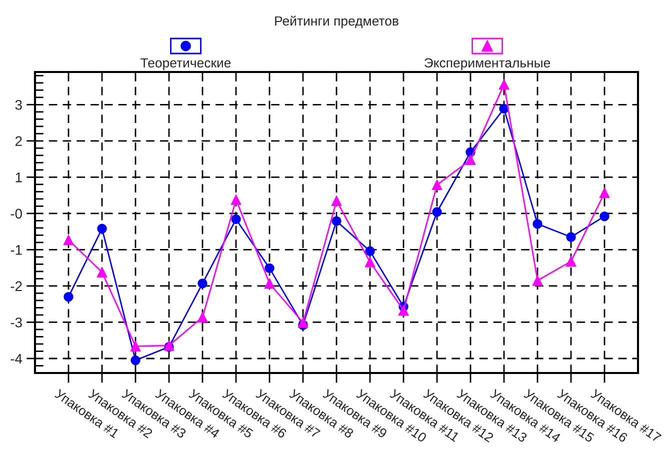 The height and width of the screenshot is (456, 668). What do you see at coordinates (185, 64) in the screenshot?
I see `legend-label: Теоретические` at bounding box center [185, 64].